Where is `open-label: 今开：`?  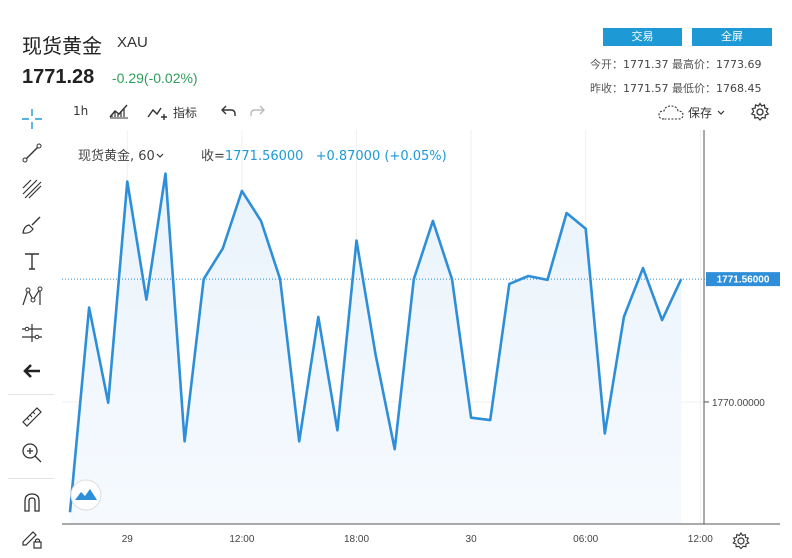
open-label: 今开： is located at coordinates (606, 64).